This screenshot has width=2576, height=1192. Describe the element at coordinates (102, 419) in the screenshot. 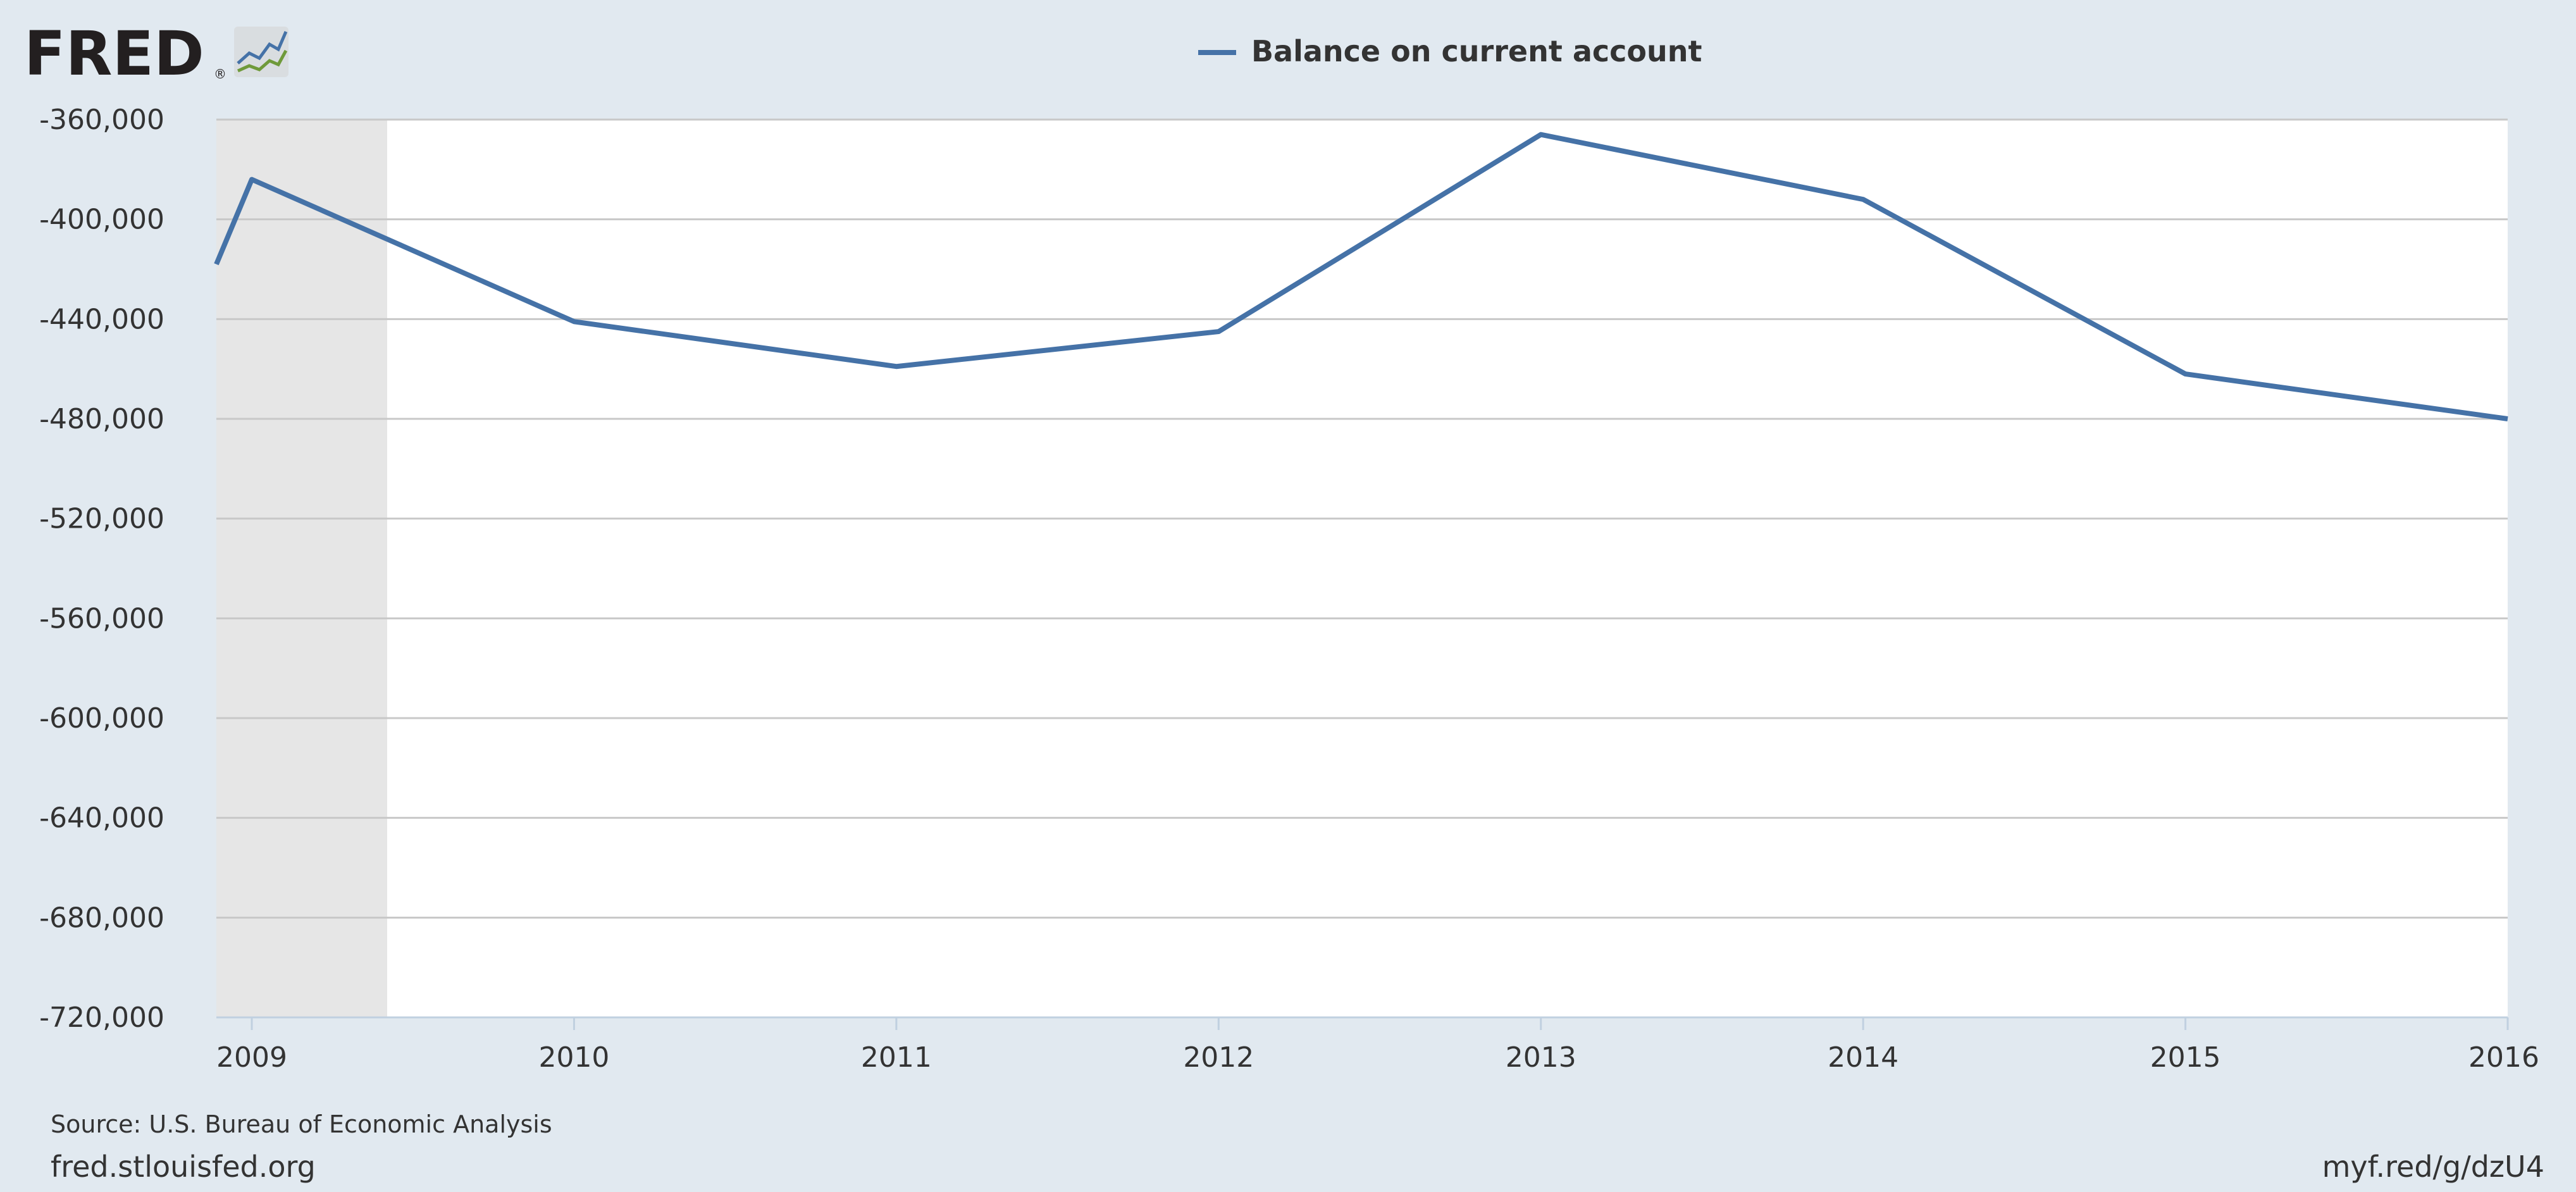

I see `y-tick-label: -480,000` at that location.